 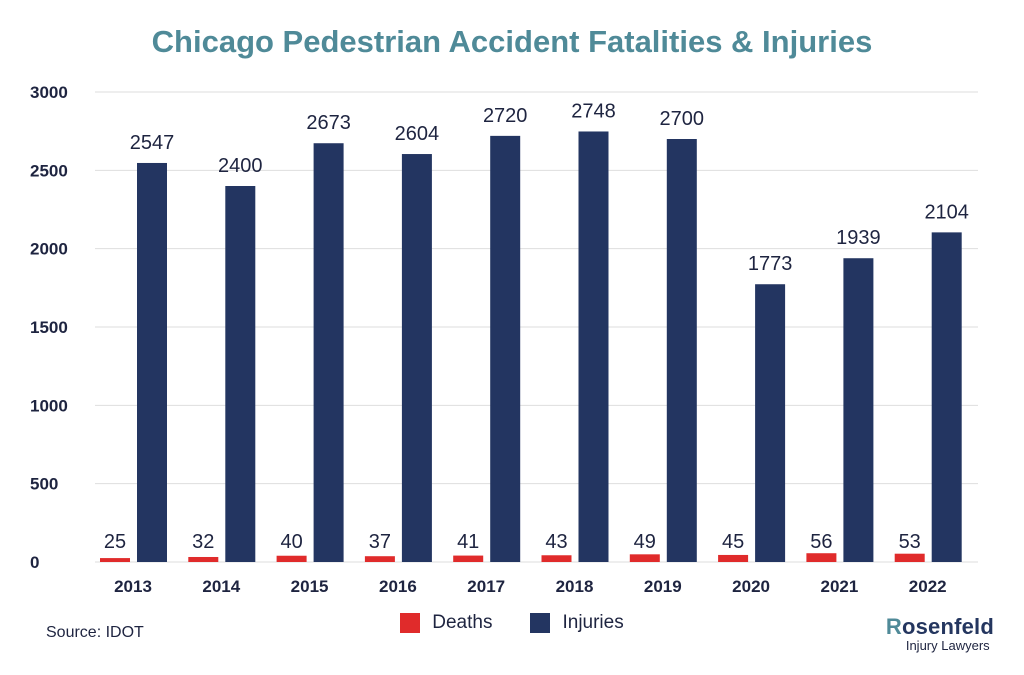 I want to click on deaths-data-label: 40, so click(x=291, y=542).